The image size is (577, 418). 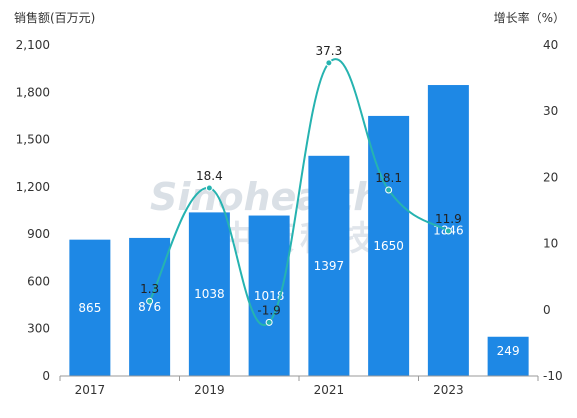 What do you see at coordinates (448, 390) in the screenshot?
I see `x-tick-label: 2023` at bounding box center [448, 390].